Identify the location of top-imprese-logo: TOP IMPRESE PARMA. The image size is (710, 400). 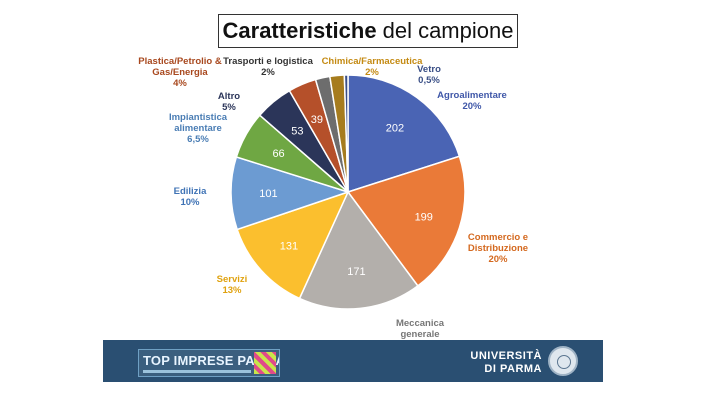
(209, 363).